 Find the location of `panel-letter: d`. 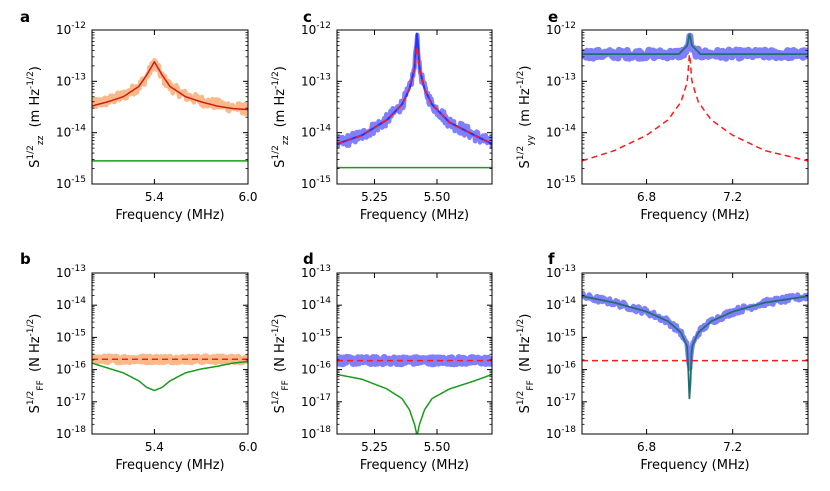

panel-letter: d is located at coordinates (308, 259).